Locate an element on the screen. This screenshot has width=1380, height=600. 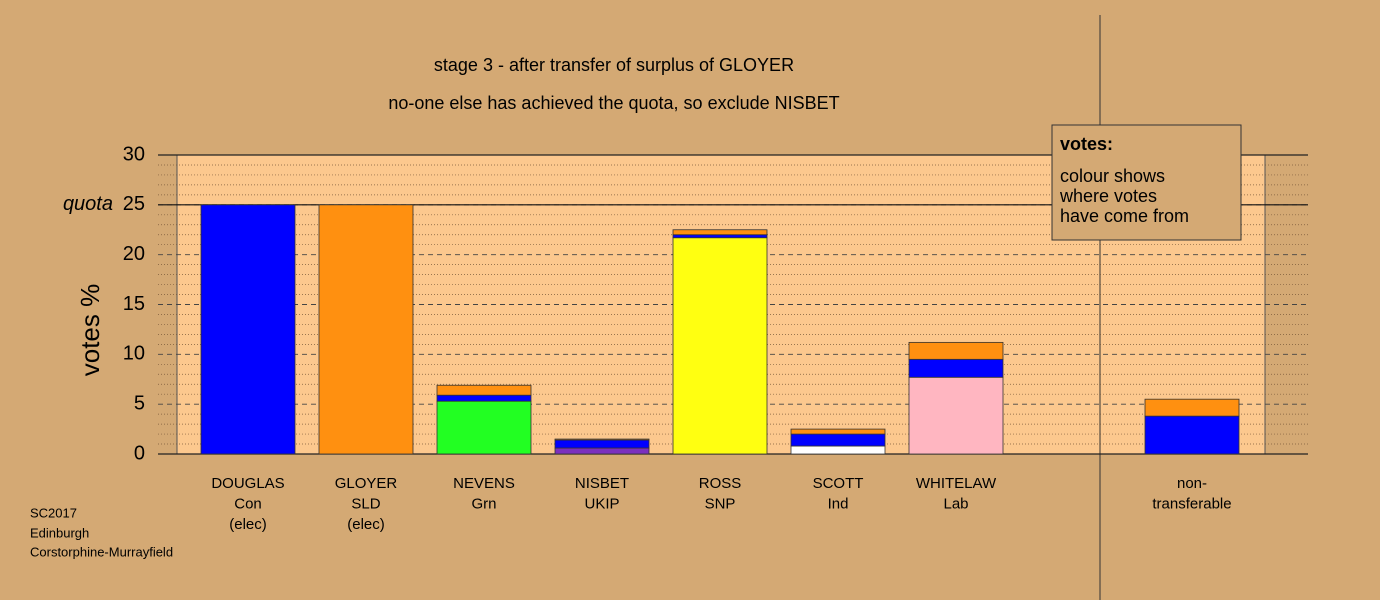
x-tick-label: ROSS is located at coordinates (720, 483).